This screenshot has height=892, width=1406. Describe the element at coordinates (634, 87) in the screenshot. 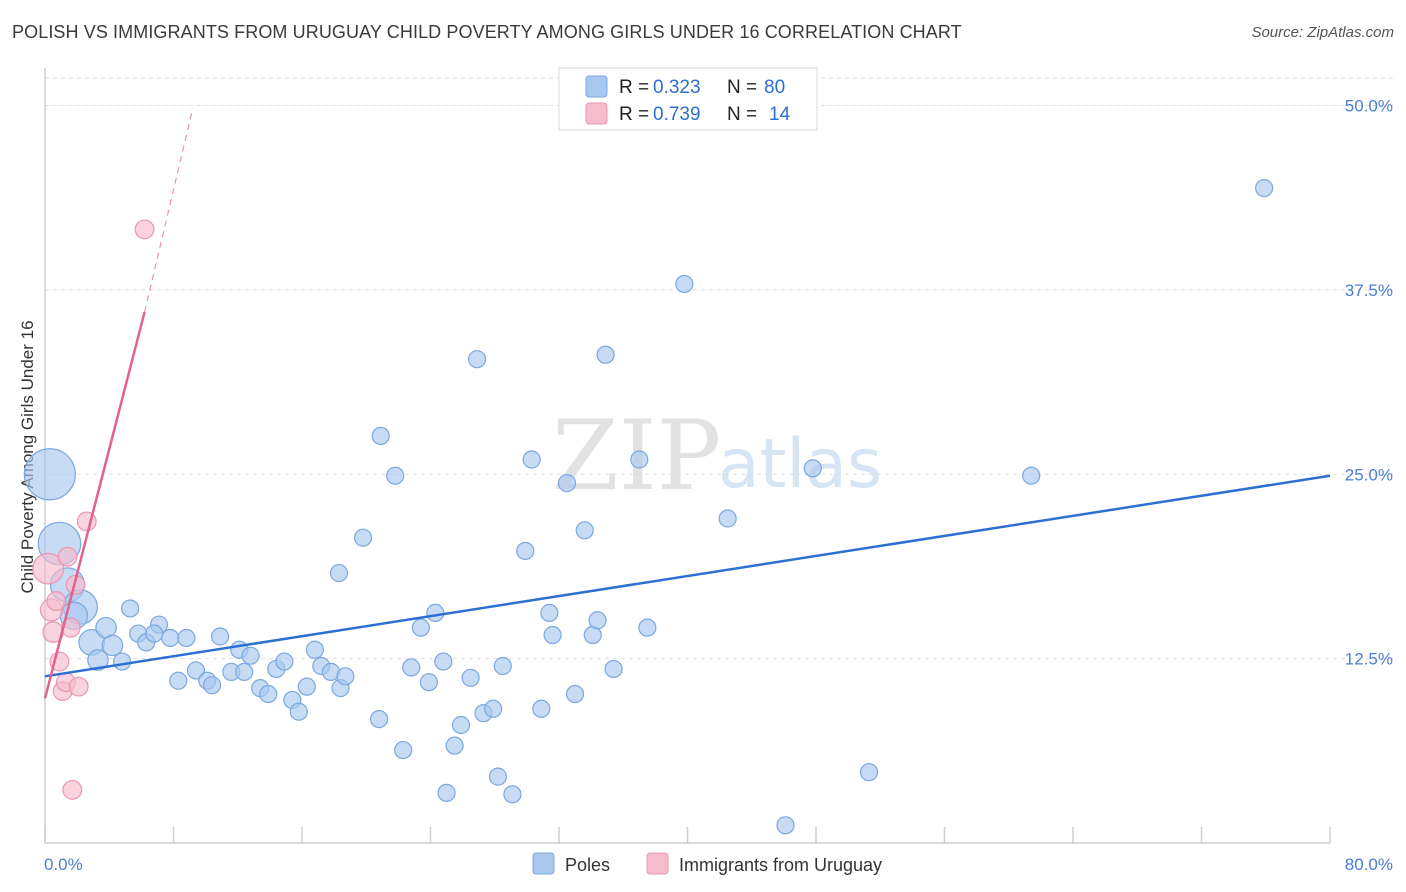

I see `legend-r-label-poles: R =` at that location.